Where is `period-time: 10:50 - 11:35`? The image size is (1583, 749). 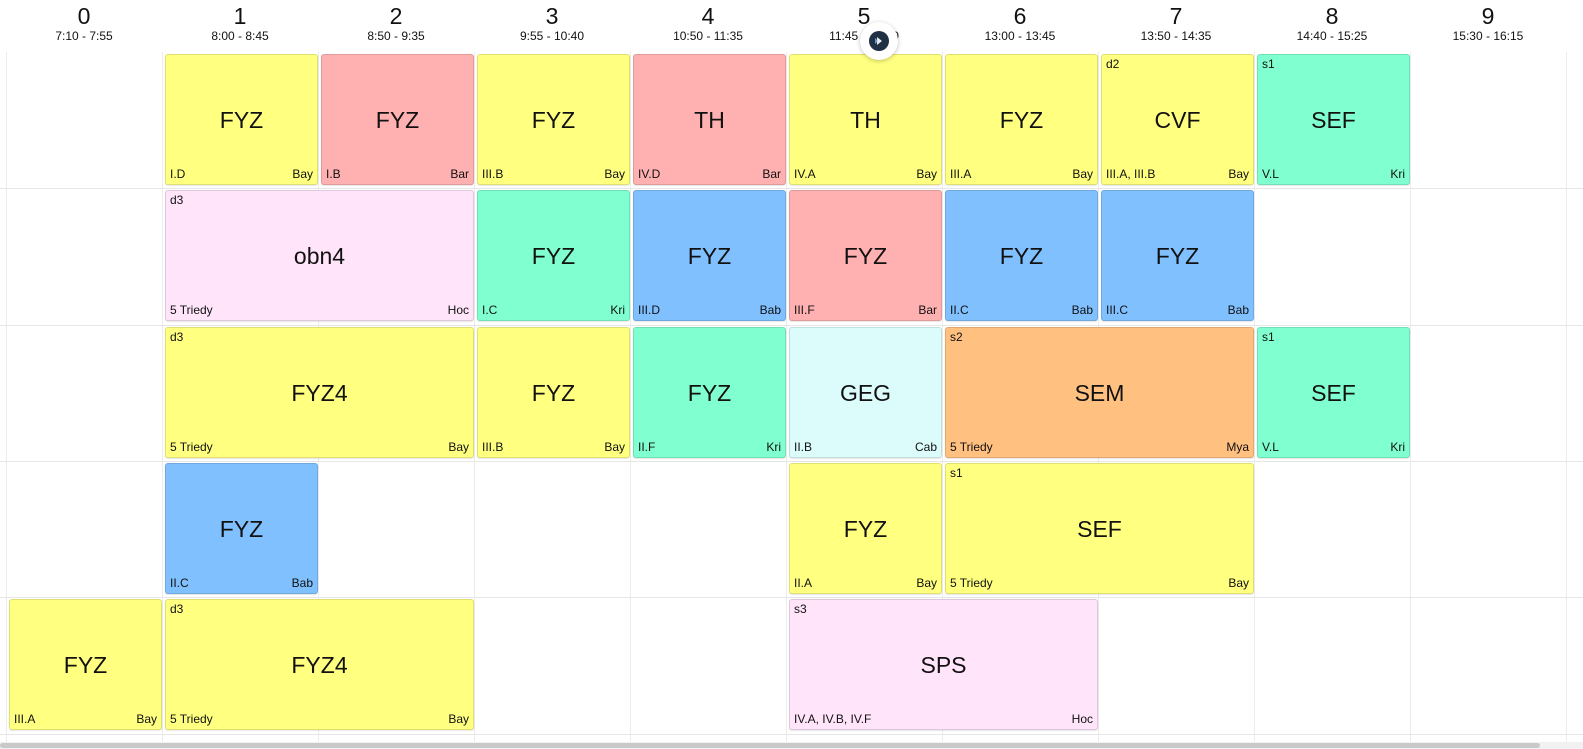 period-time: 10:50 - 11:35 is located at coordinates (708, 36).